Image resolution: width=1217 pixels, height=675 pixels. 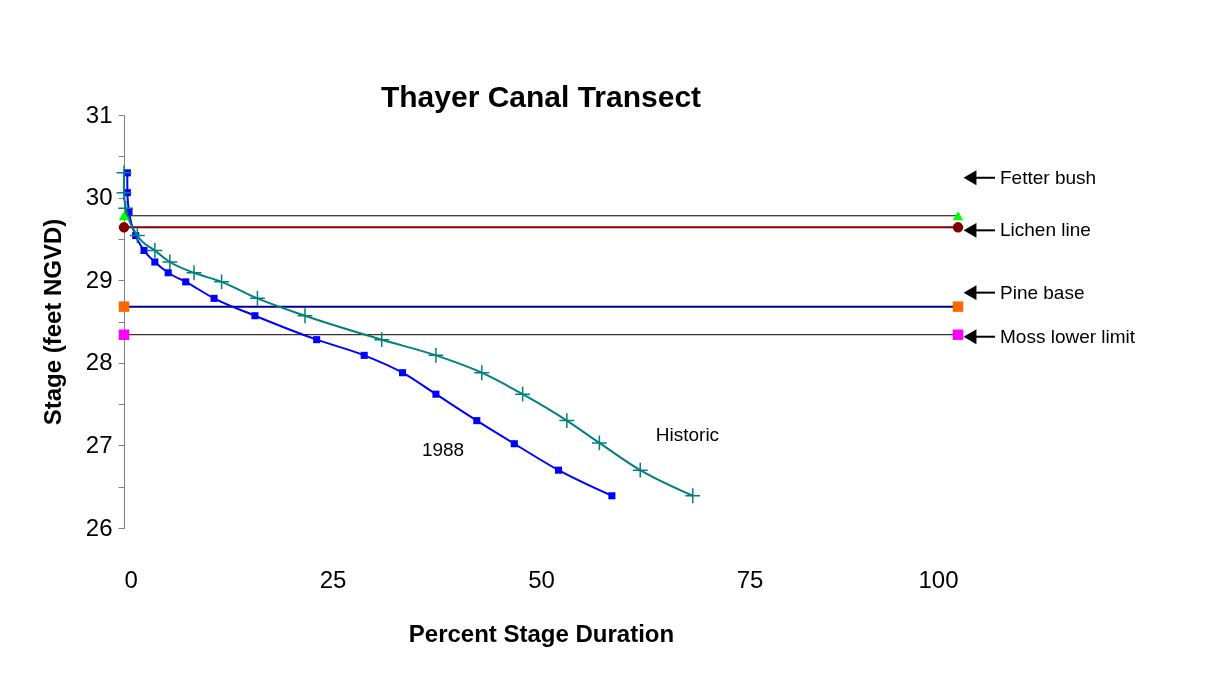 What do you see at coordinates (99, 444) in the screenshot?
I see `y-tick-label: 27` at bounding box center [99, 444].